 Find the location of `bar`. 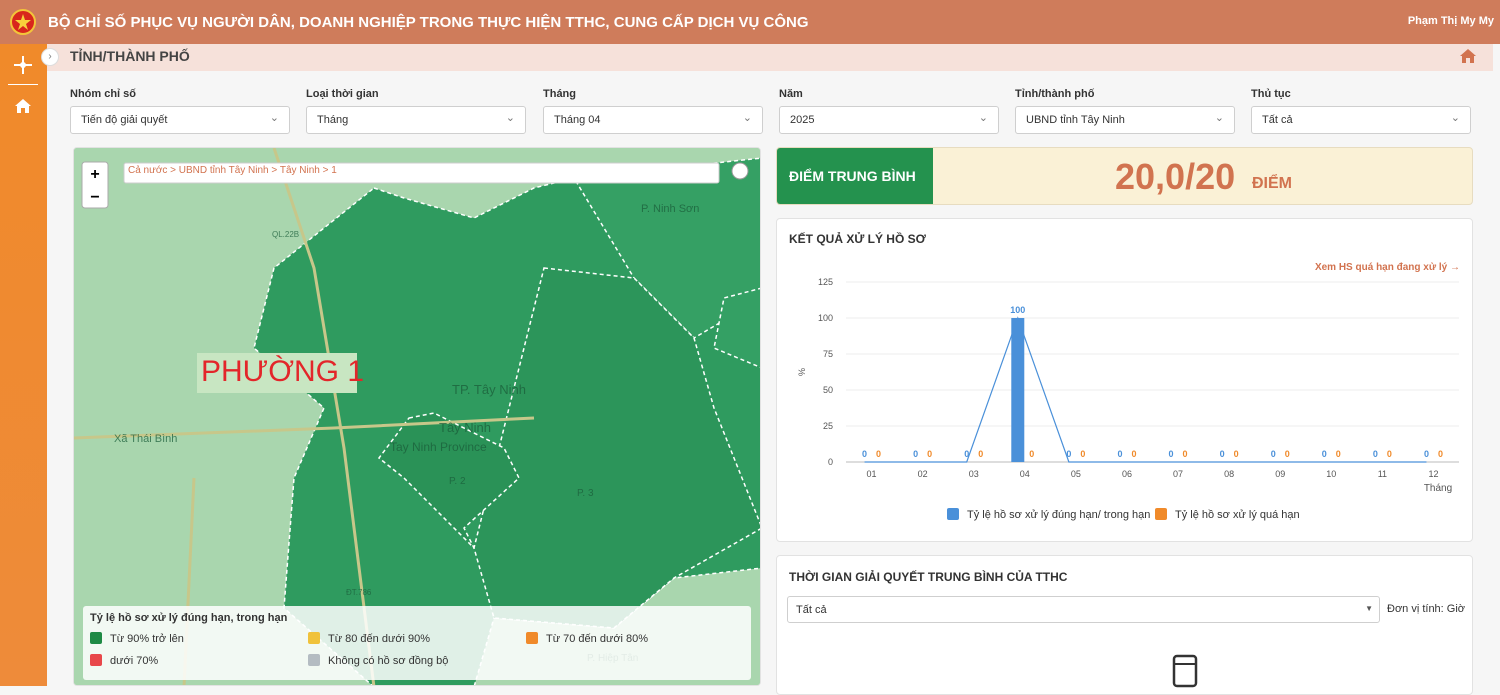

bar is located at coordinates (1018, 390).